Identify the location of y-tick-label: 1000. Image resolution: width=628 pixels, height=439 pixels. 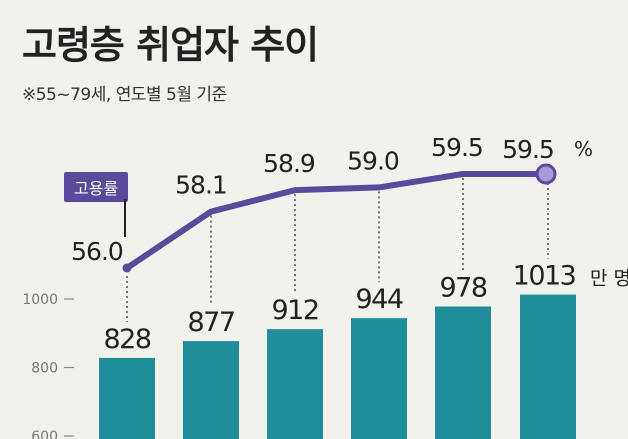
(40, 300).